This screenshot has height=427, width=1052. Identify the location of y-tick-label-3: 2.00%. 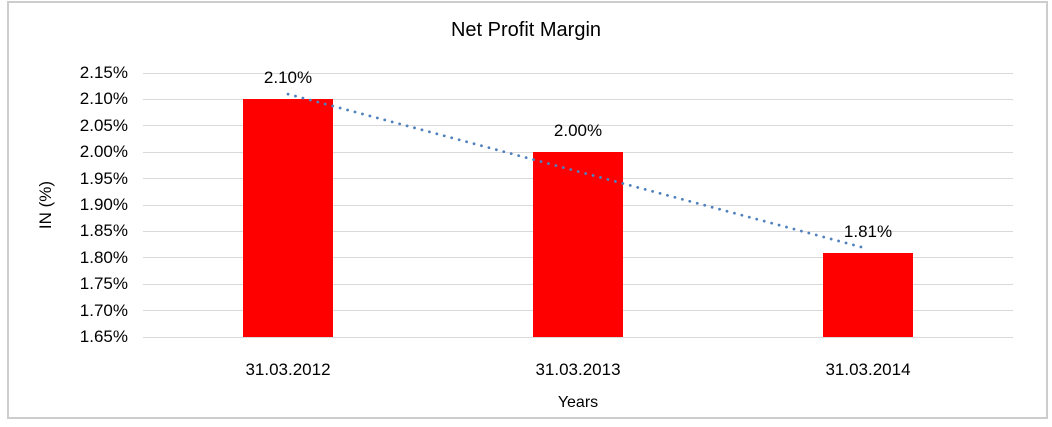
(103, 152).